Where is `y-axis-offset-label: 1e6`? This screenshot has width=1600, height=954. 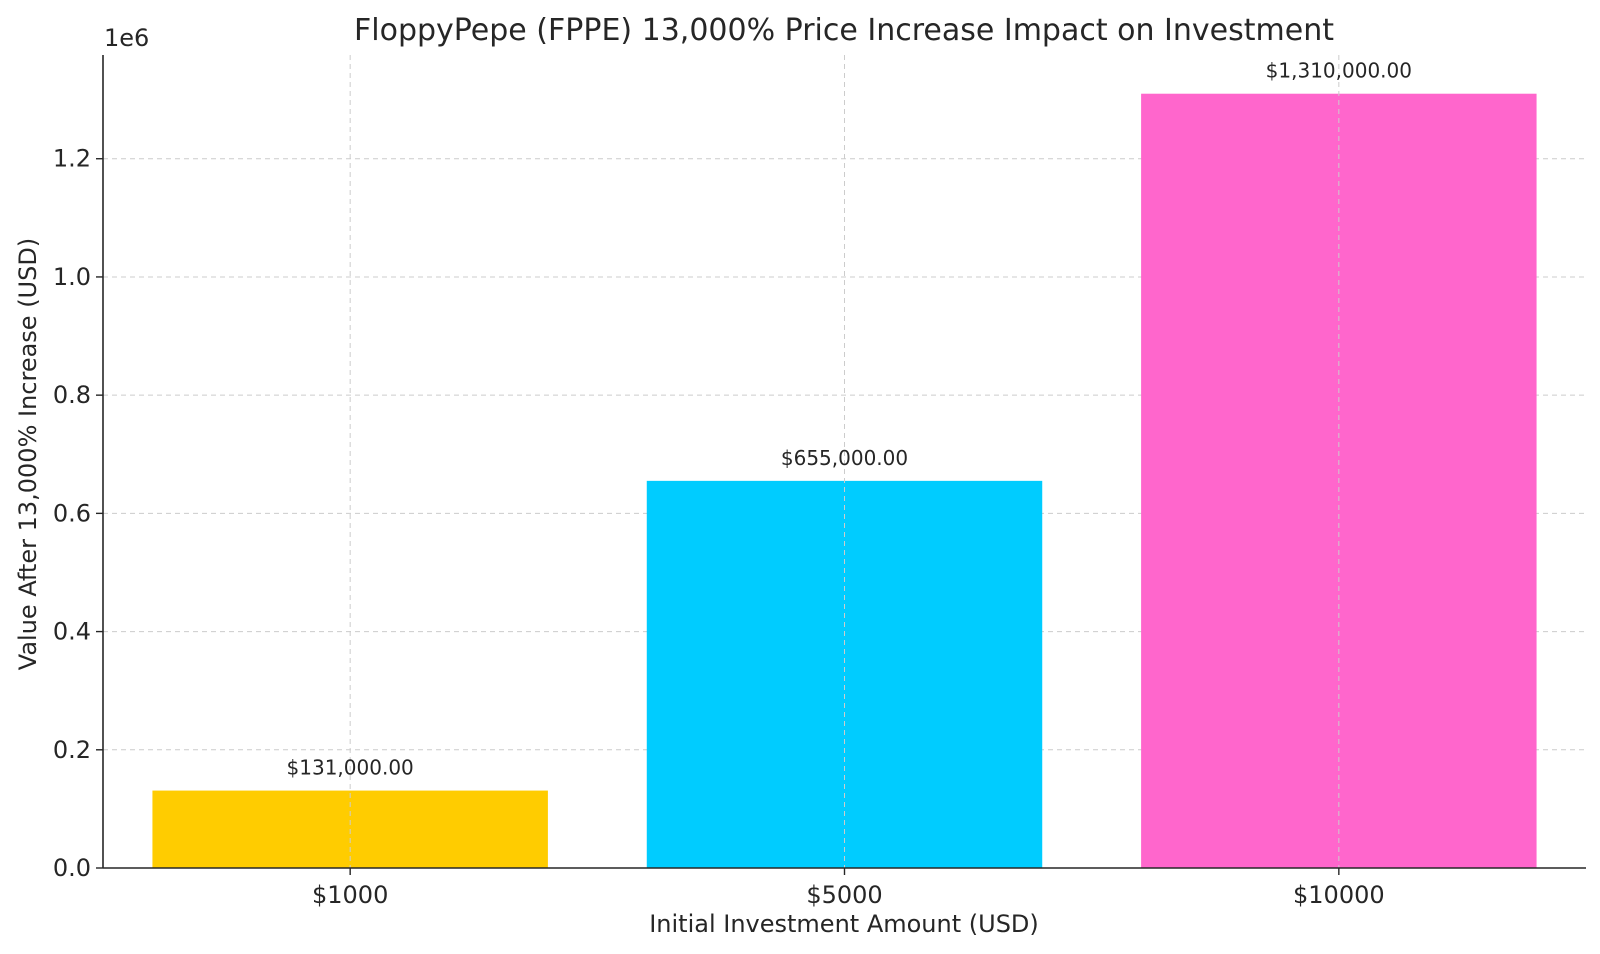 y-axis-offset-label: 1e6 is located at coordinates (126, 38).